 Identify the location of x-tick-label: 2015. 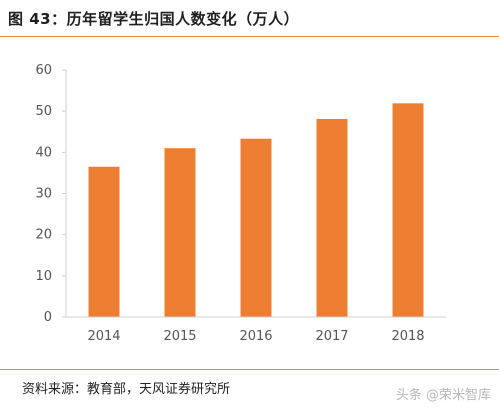
(179, 336).